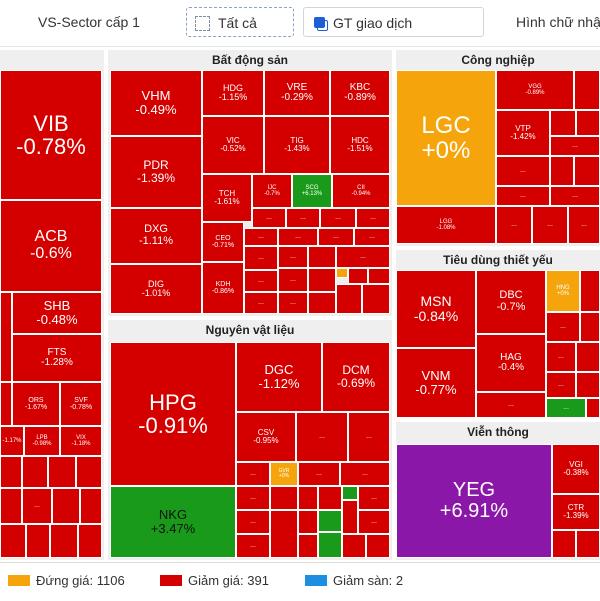 The width and height of the screenshot is (600, 601). I want to click on stock-tile: LGC +0%, so click(446, 138).